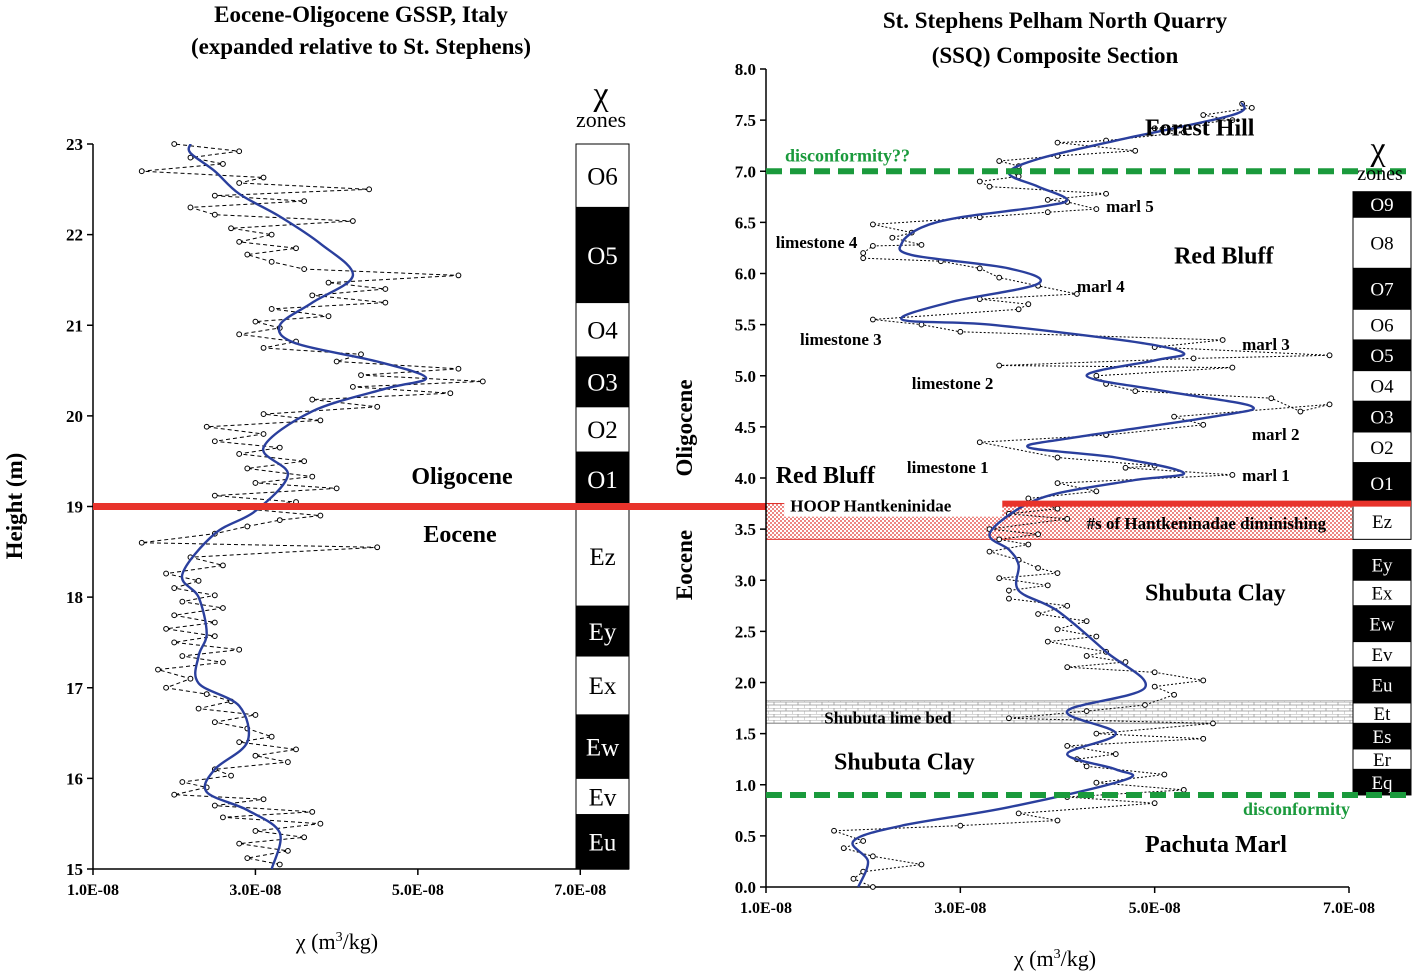 The width and height of the screenshot is (1413, 973). Describe the element at coordinates (75, 688) in the screenshot. I see `y-tick-label: 17` at that location.